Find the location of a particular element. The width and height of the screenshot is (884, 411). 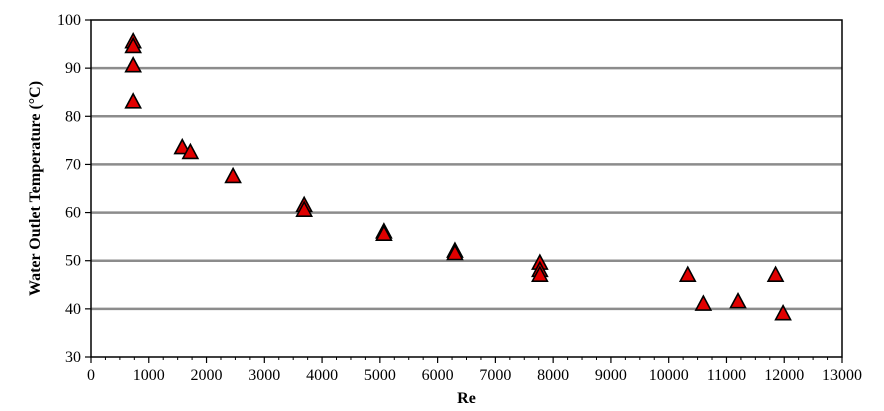

x-tick-label: 12000 is located at coordinates (784, 375).